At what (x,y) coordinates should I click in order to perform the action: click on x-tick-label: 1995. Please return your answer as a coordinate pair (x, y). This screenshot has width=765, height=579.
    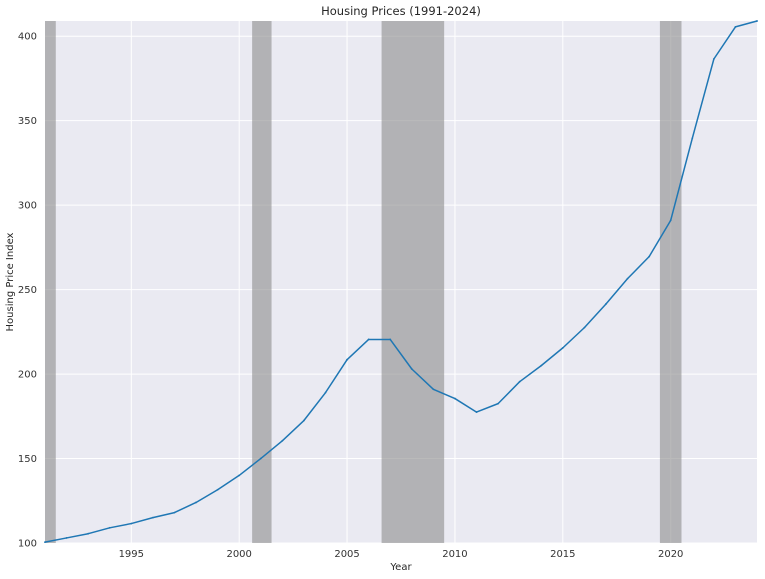
    Looking at the image, I should click on (131, 554).